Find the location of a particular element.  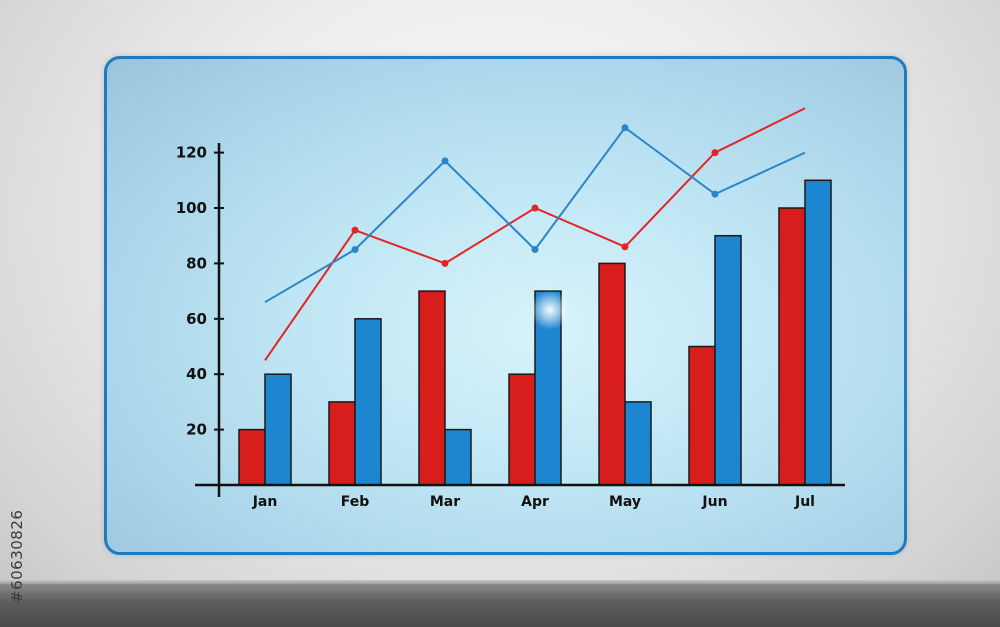

bar-red-apr is located at coordinates (522, 429).